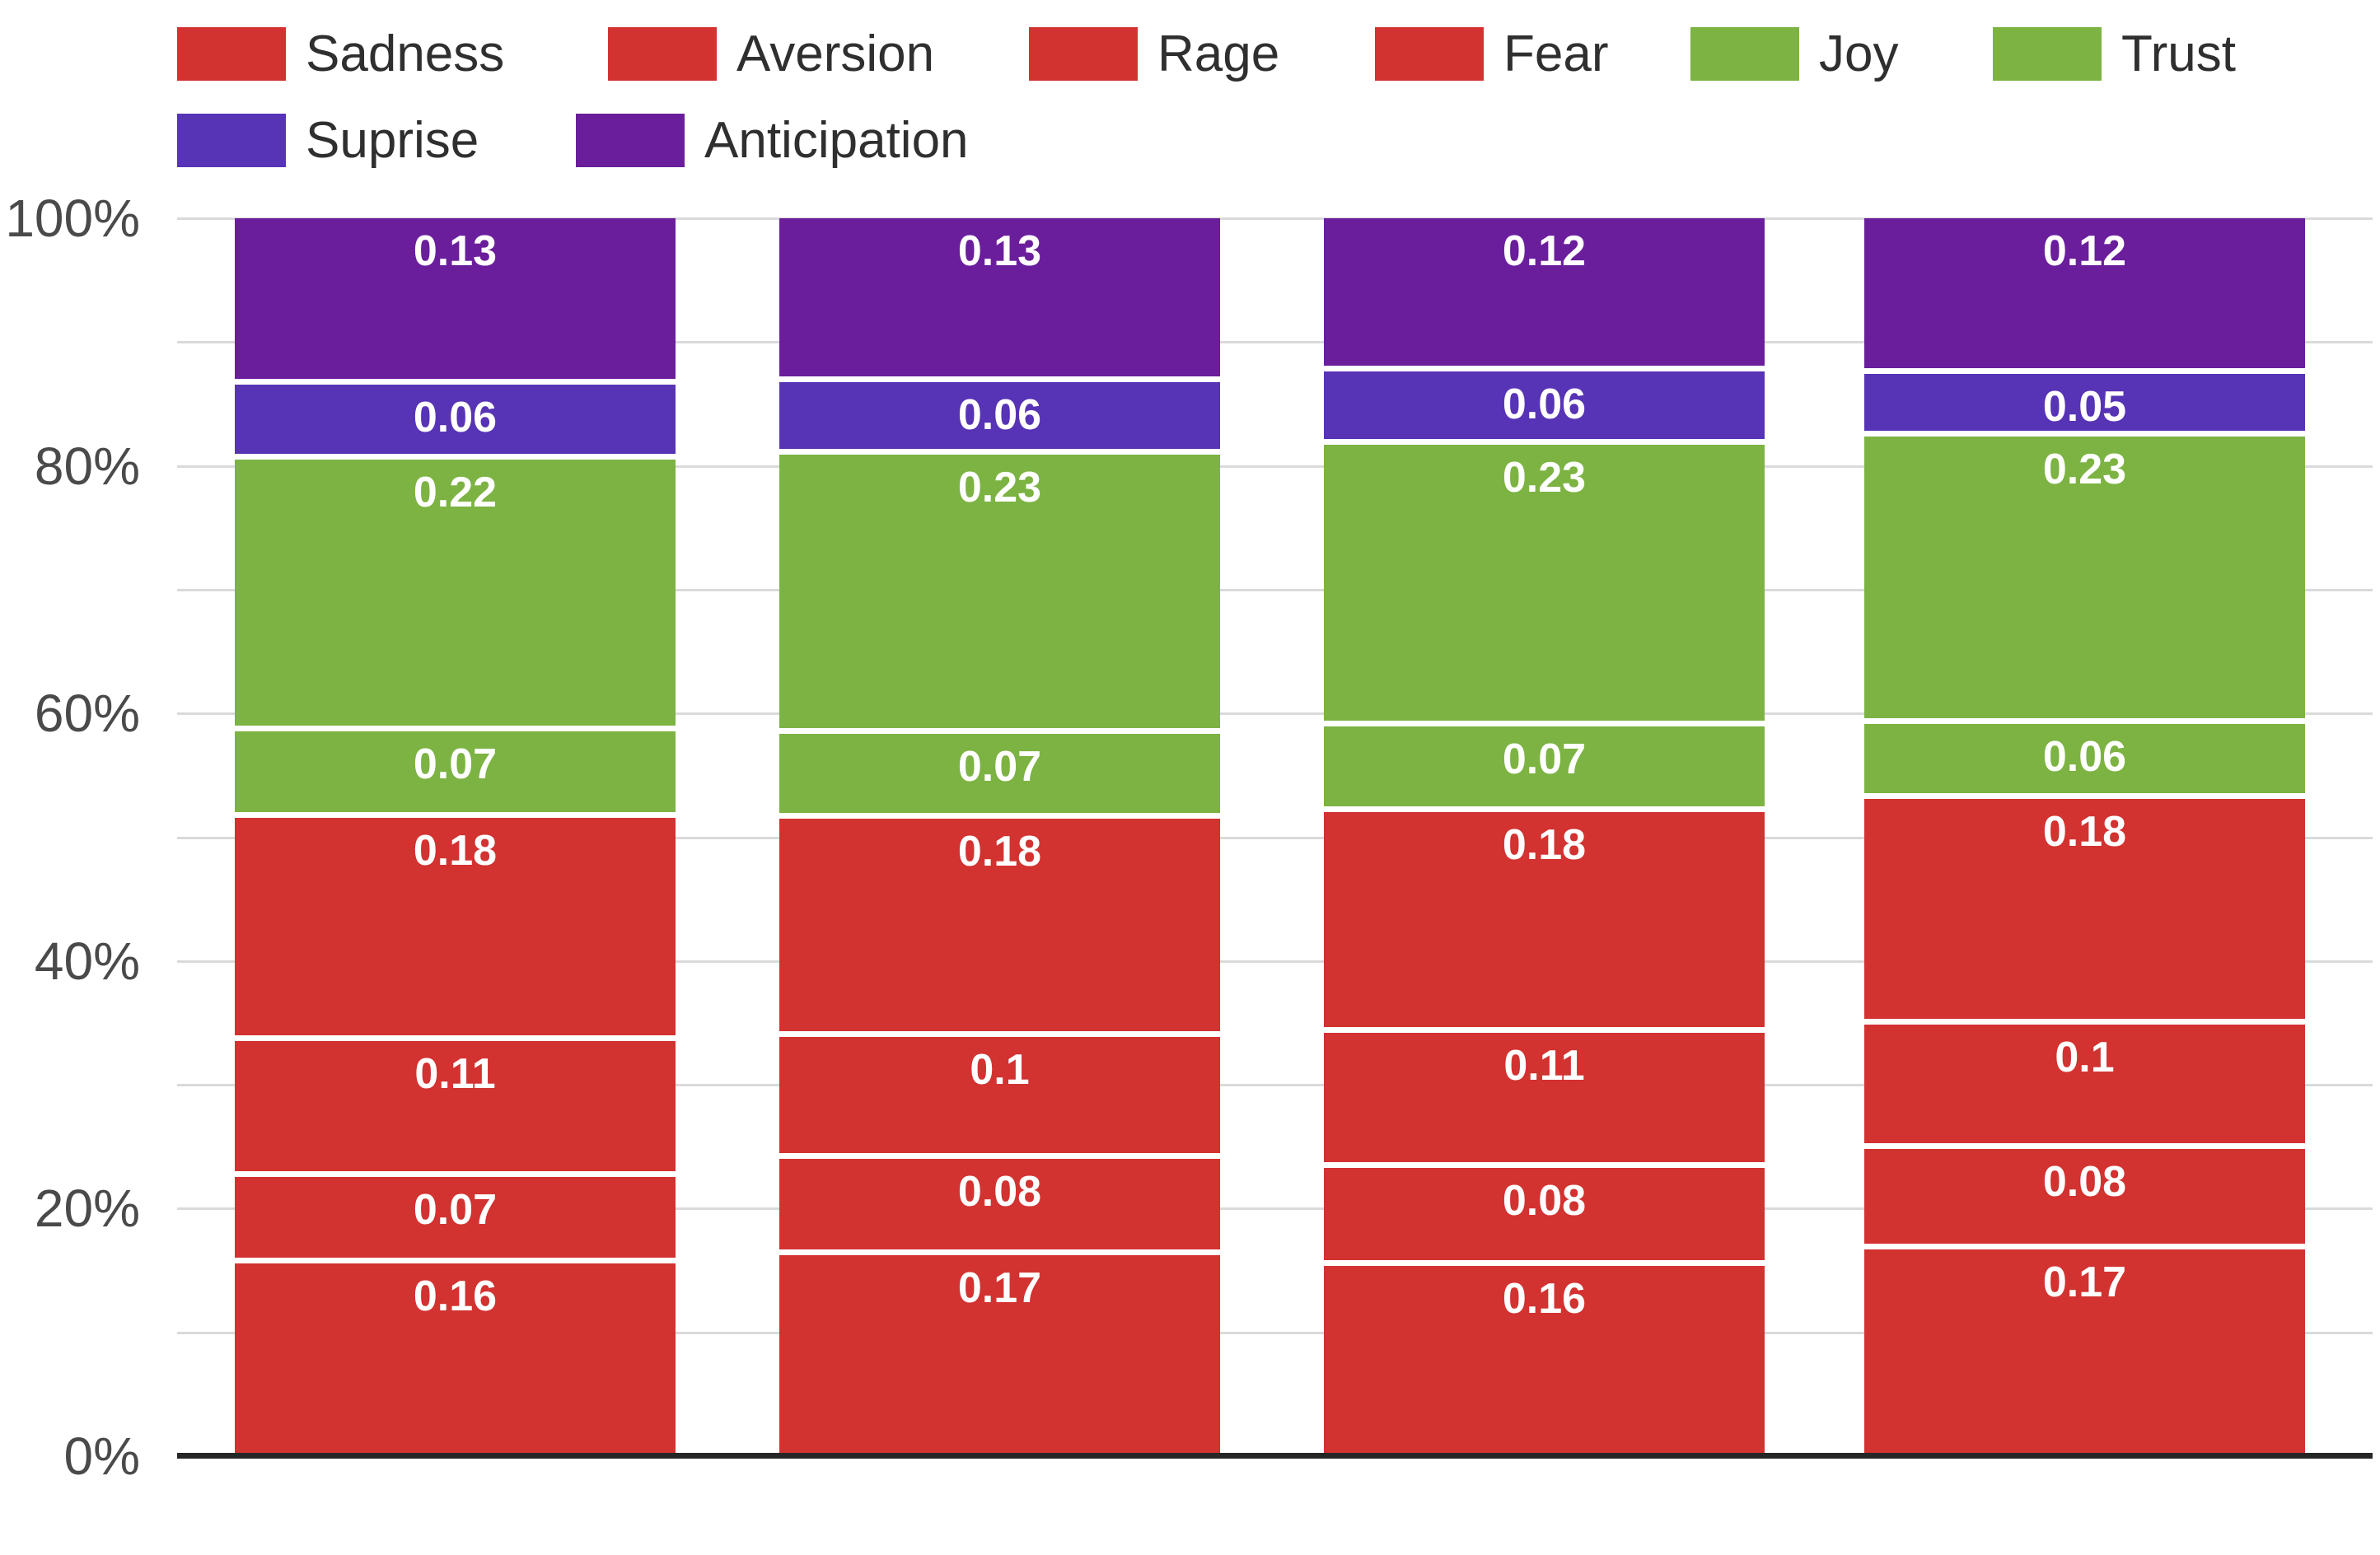  Describe the element at coordinates (1544, 1200) in the screenshot. I see `value-label-universal-aversion: 0.08` at that location.